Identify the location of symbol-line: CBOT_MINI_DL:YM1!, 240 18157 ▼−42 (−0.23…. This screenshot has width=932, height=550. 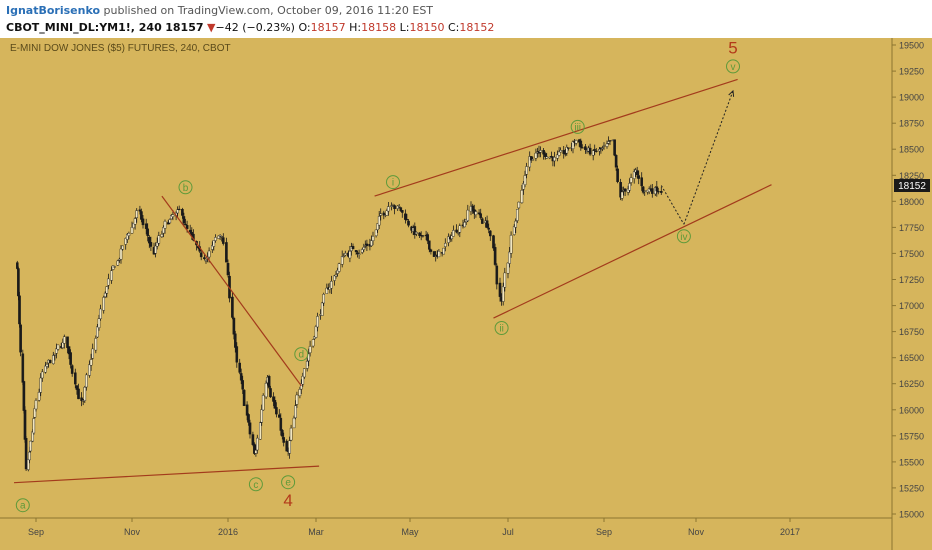
(250, 27).